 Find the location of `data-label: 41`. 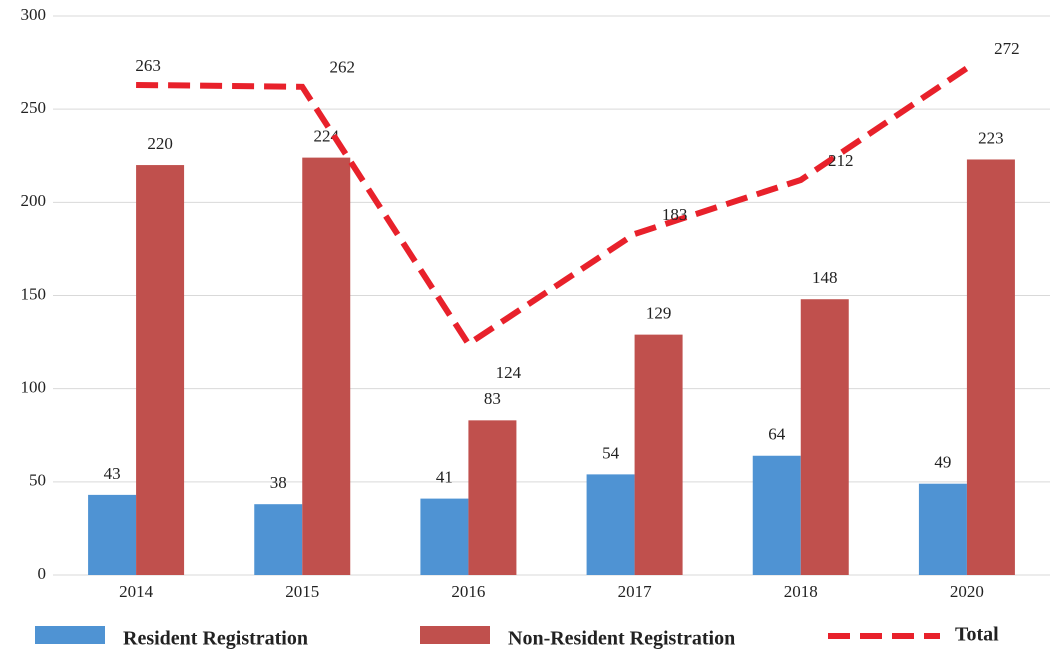

data-label: 41 is located at coordinates (444, 477).